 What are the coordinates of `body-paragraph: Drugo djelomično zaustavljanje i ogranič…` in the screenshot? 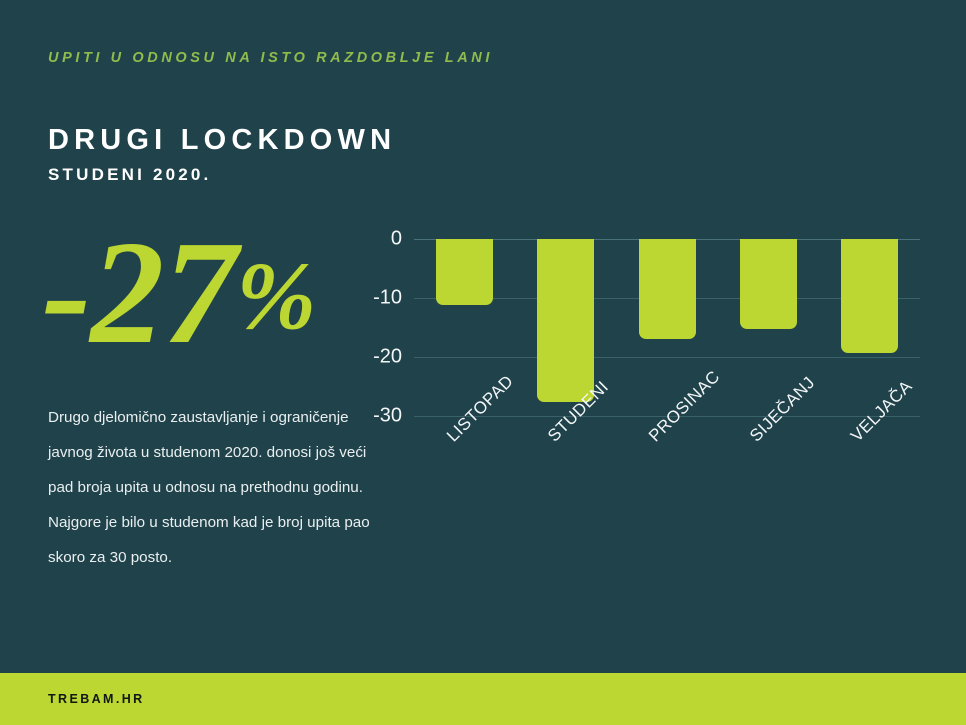 It's located at (209, 487).